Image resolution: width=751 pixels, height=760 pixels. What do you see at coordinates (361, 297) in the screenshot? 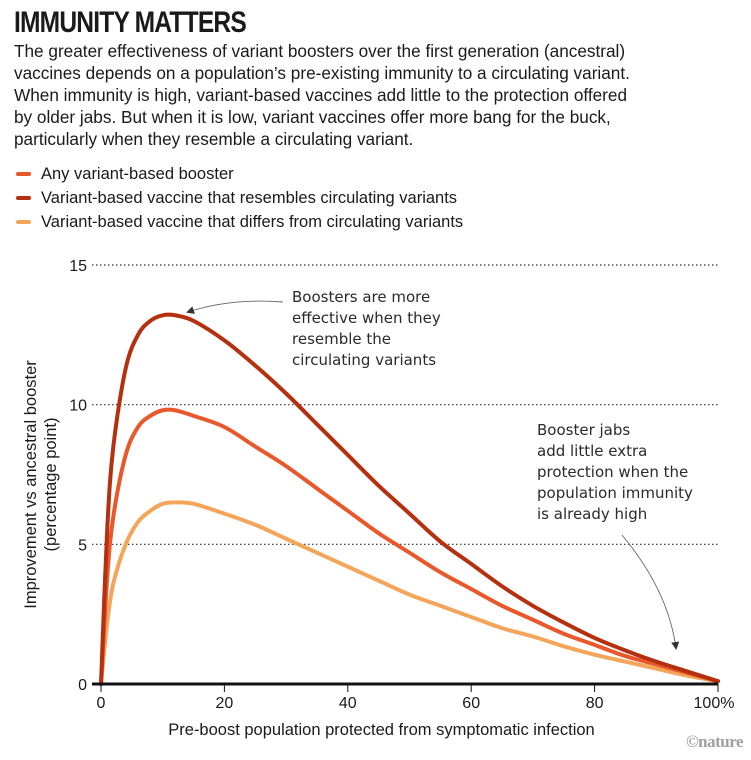
I see `annotation-text-line: Boosters are more` at bounding box center [361, 297].